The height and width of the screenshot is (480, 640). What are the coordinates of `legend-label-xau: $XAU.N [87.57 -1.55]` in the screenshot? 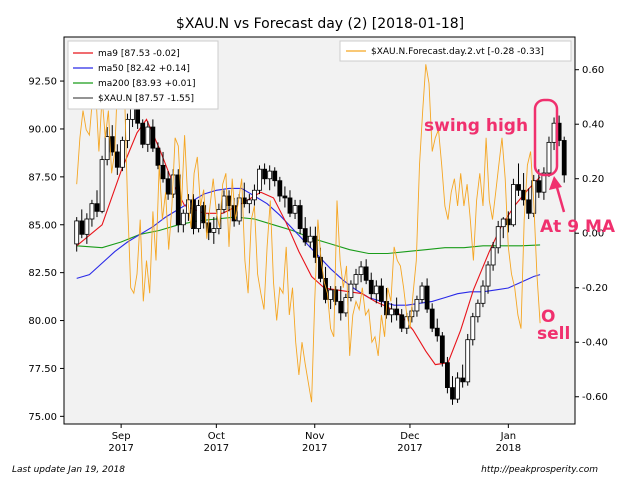 It's located at (146, 99).